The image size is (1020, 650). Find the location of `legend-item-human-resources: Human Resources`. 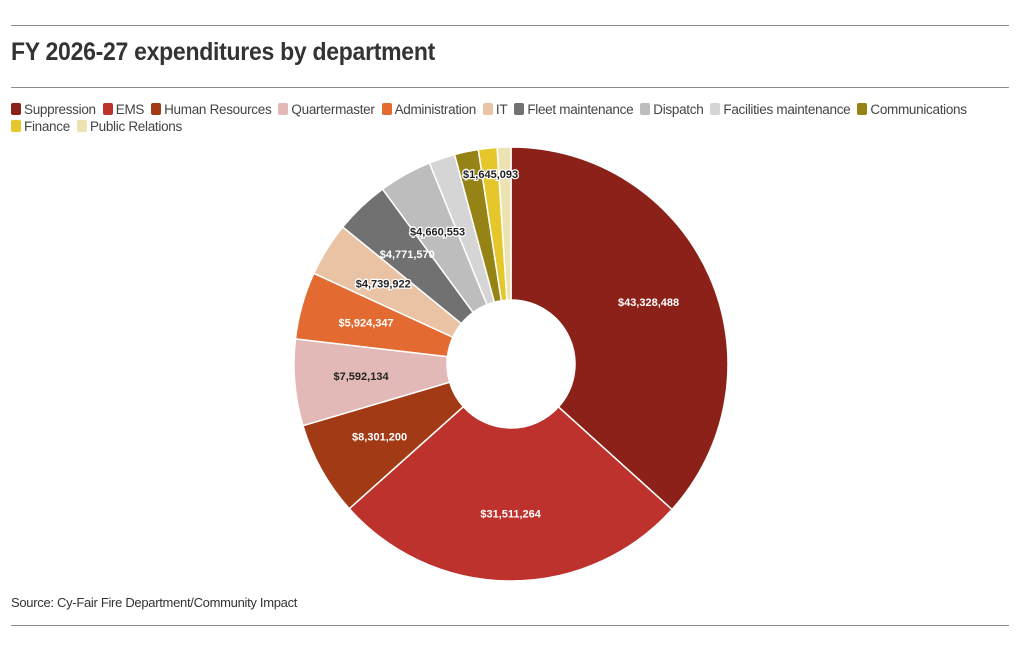

legend-item-human-resources: Human Resources is located at coordinates (211, 109).